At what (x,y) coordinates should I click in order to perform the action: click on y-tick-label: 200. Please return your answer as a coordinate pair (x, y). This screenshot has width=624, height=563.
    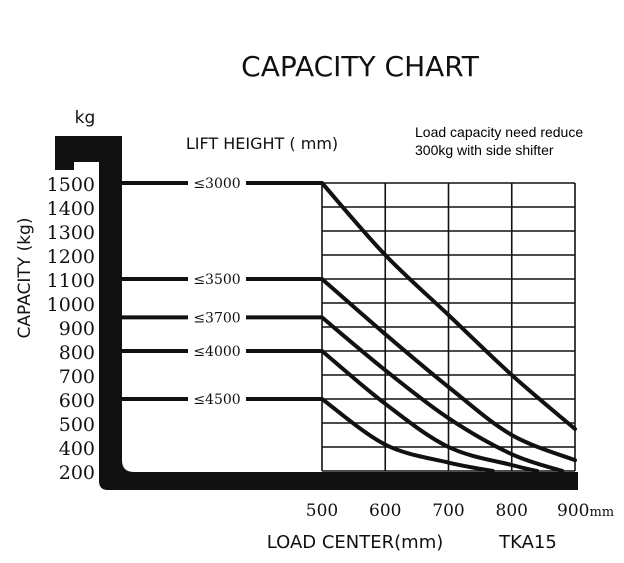
    Looking at the image, I should click on (77, 473).